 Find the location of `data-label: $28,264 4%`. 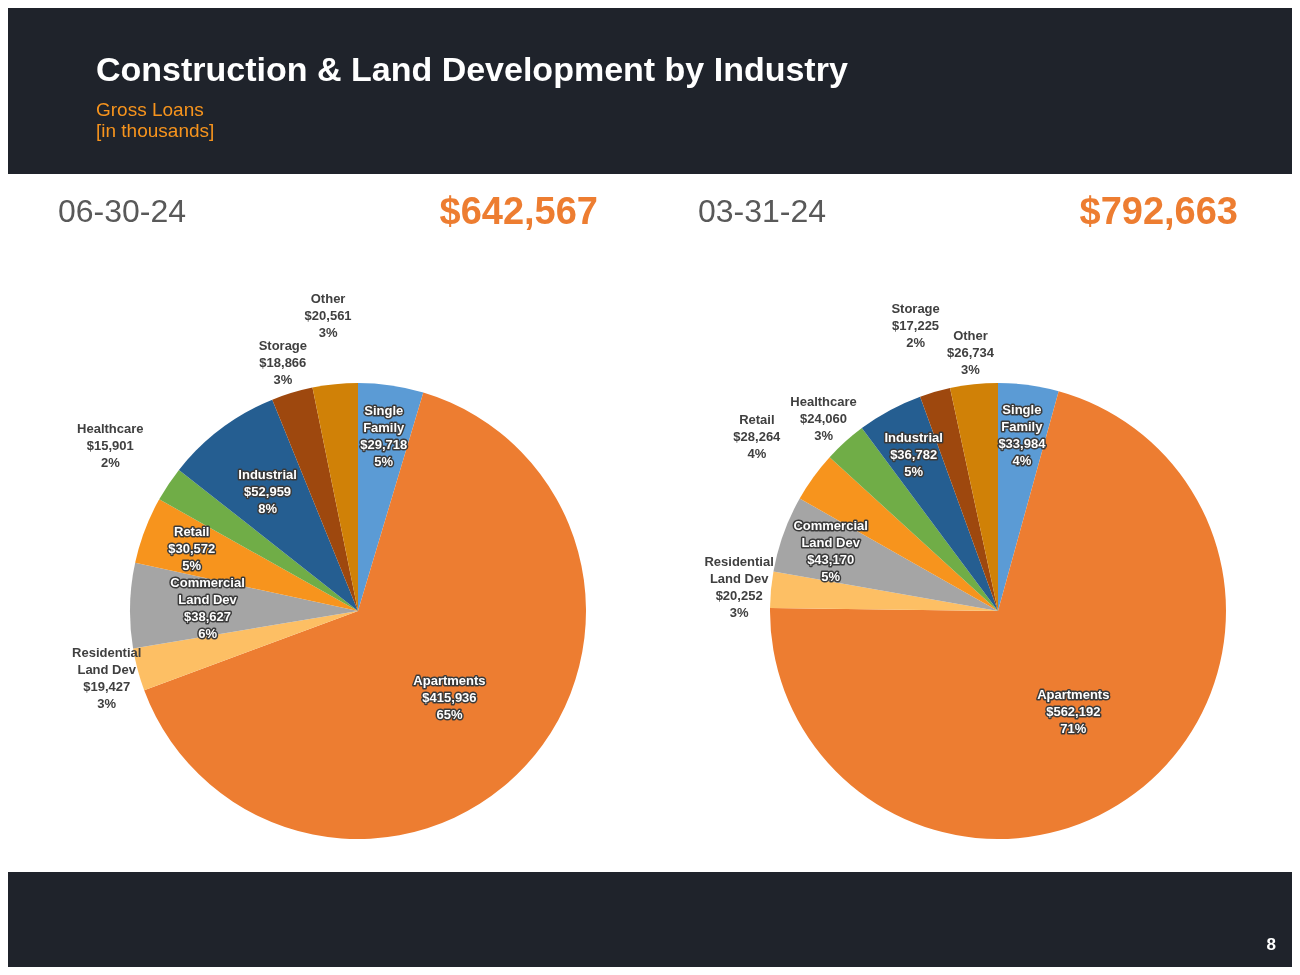

data-label: $28,264 4% is located at coordinates (757, 444).